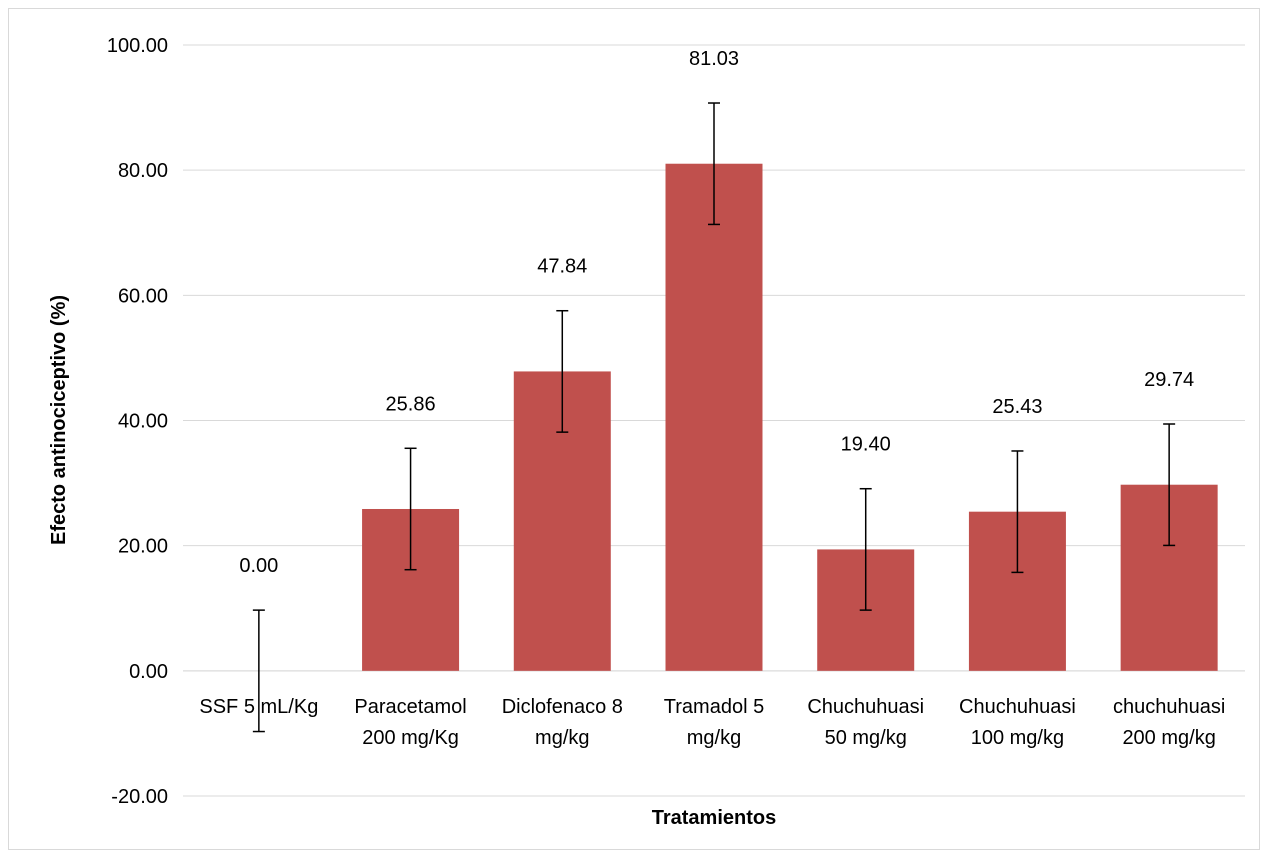 The height and width of the screenshot is (859, 1269). I want to click on bar, so click(714, 417).